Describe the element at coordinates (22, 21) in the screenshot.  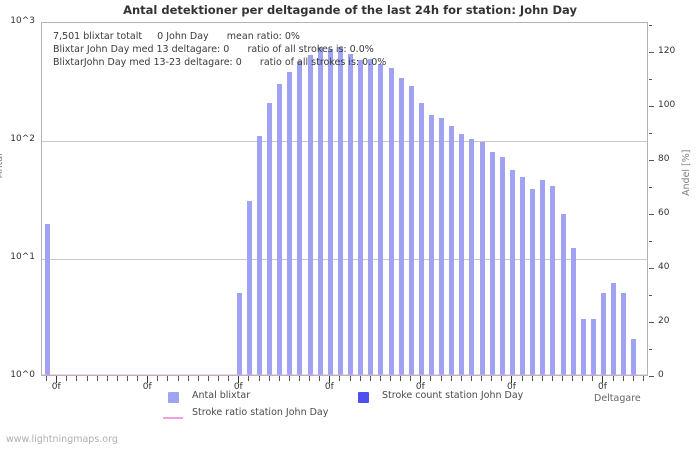
I see `y-tick-label-left: 10^3` at that location.